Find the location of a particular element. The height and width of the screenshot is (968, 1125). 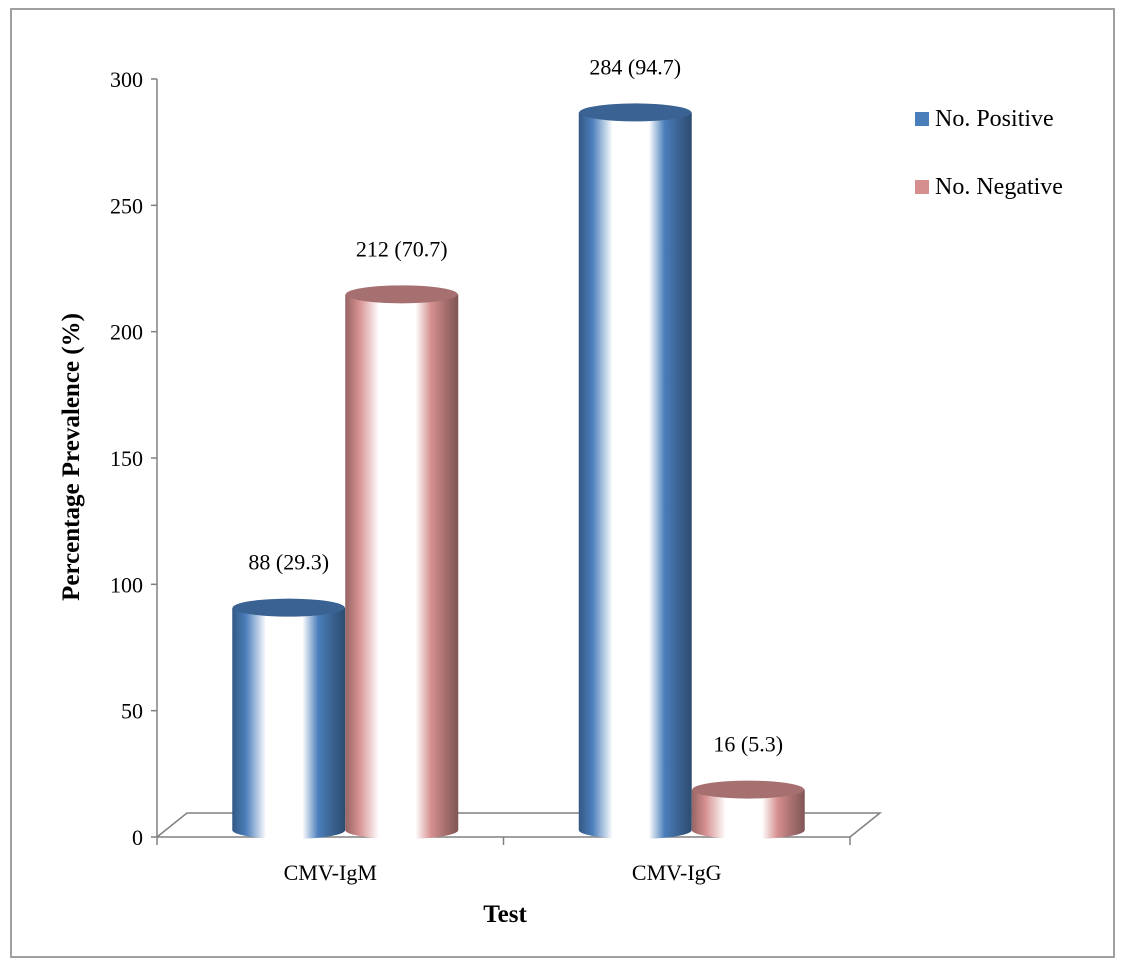

y-axis-title: Percentage Prevalence (%) is located at coordinates (71, 457).